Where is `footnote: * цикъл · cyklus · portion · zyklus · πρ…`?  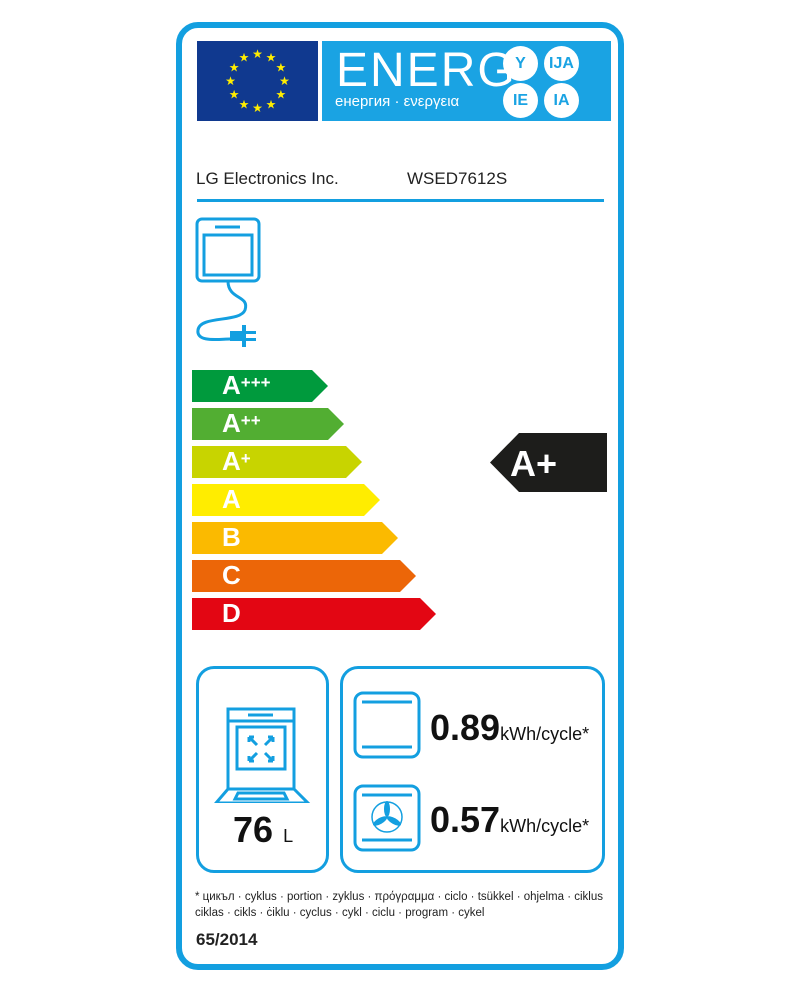
footnote: * цикъл · cyklus · portion · zyklus · πρ… is located at coordinates (400, 905).